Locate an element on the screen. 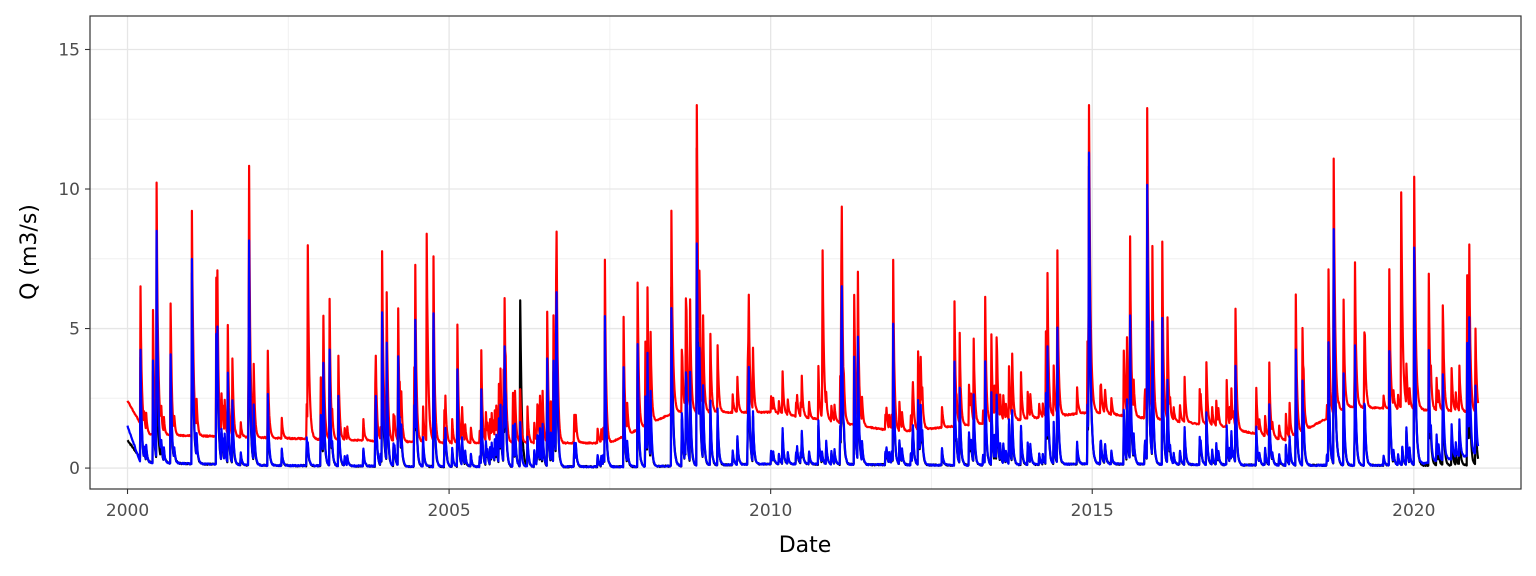 The width and height of the screenshot is (1536, 576). x-axis-title: Date is located at coordinates (805, 545).